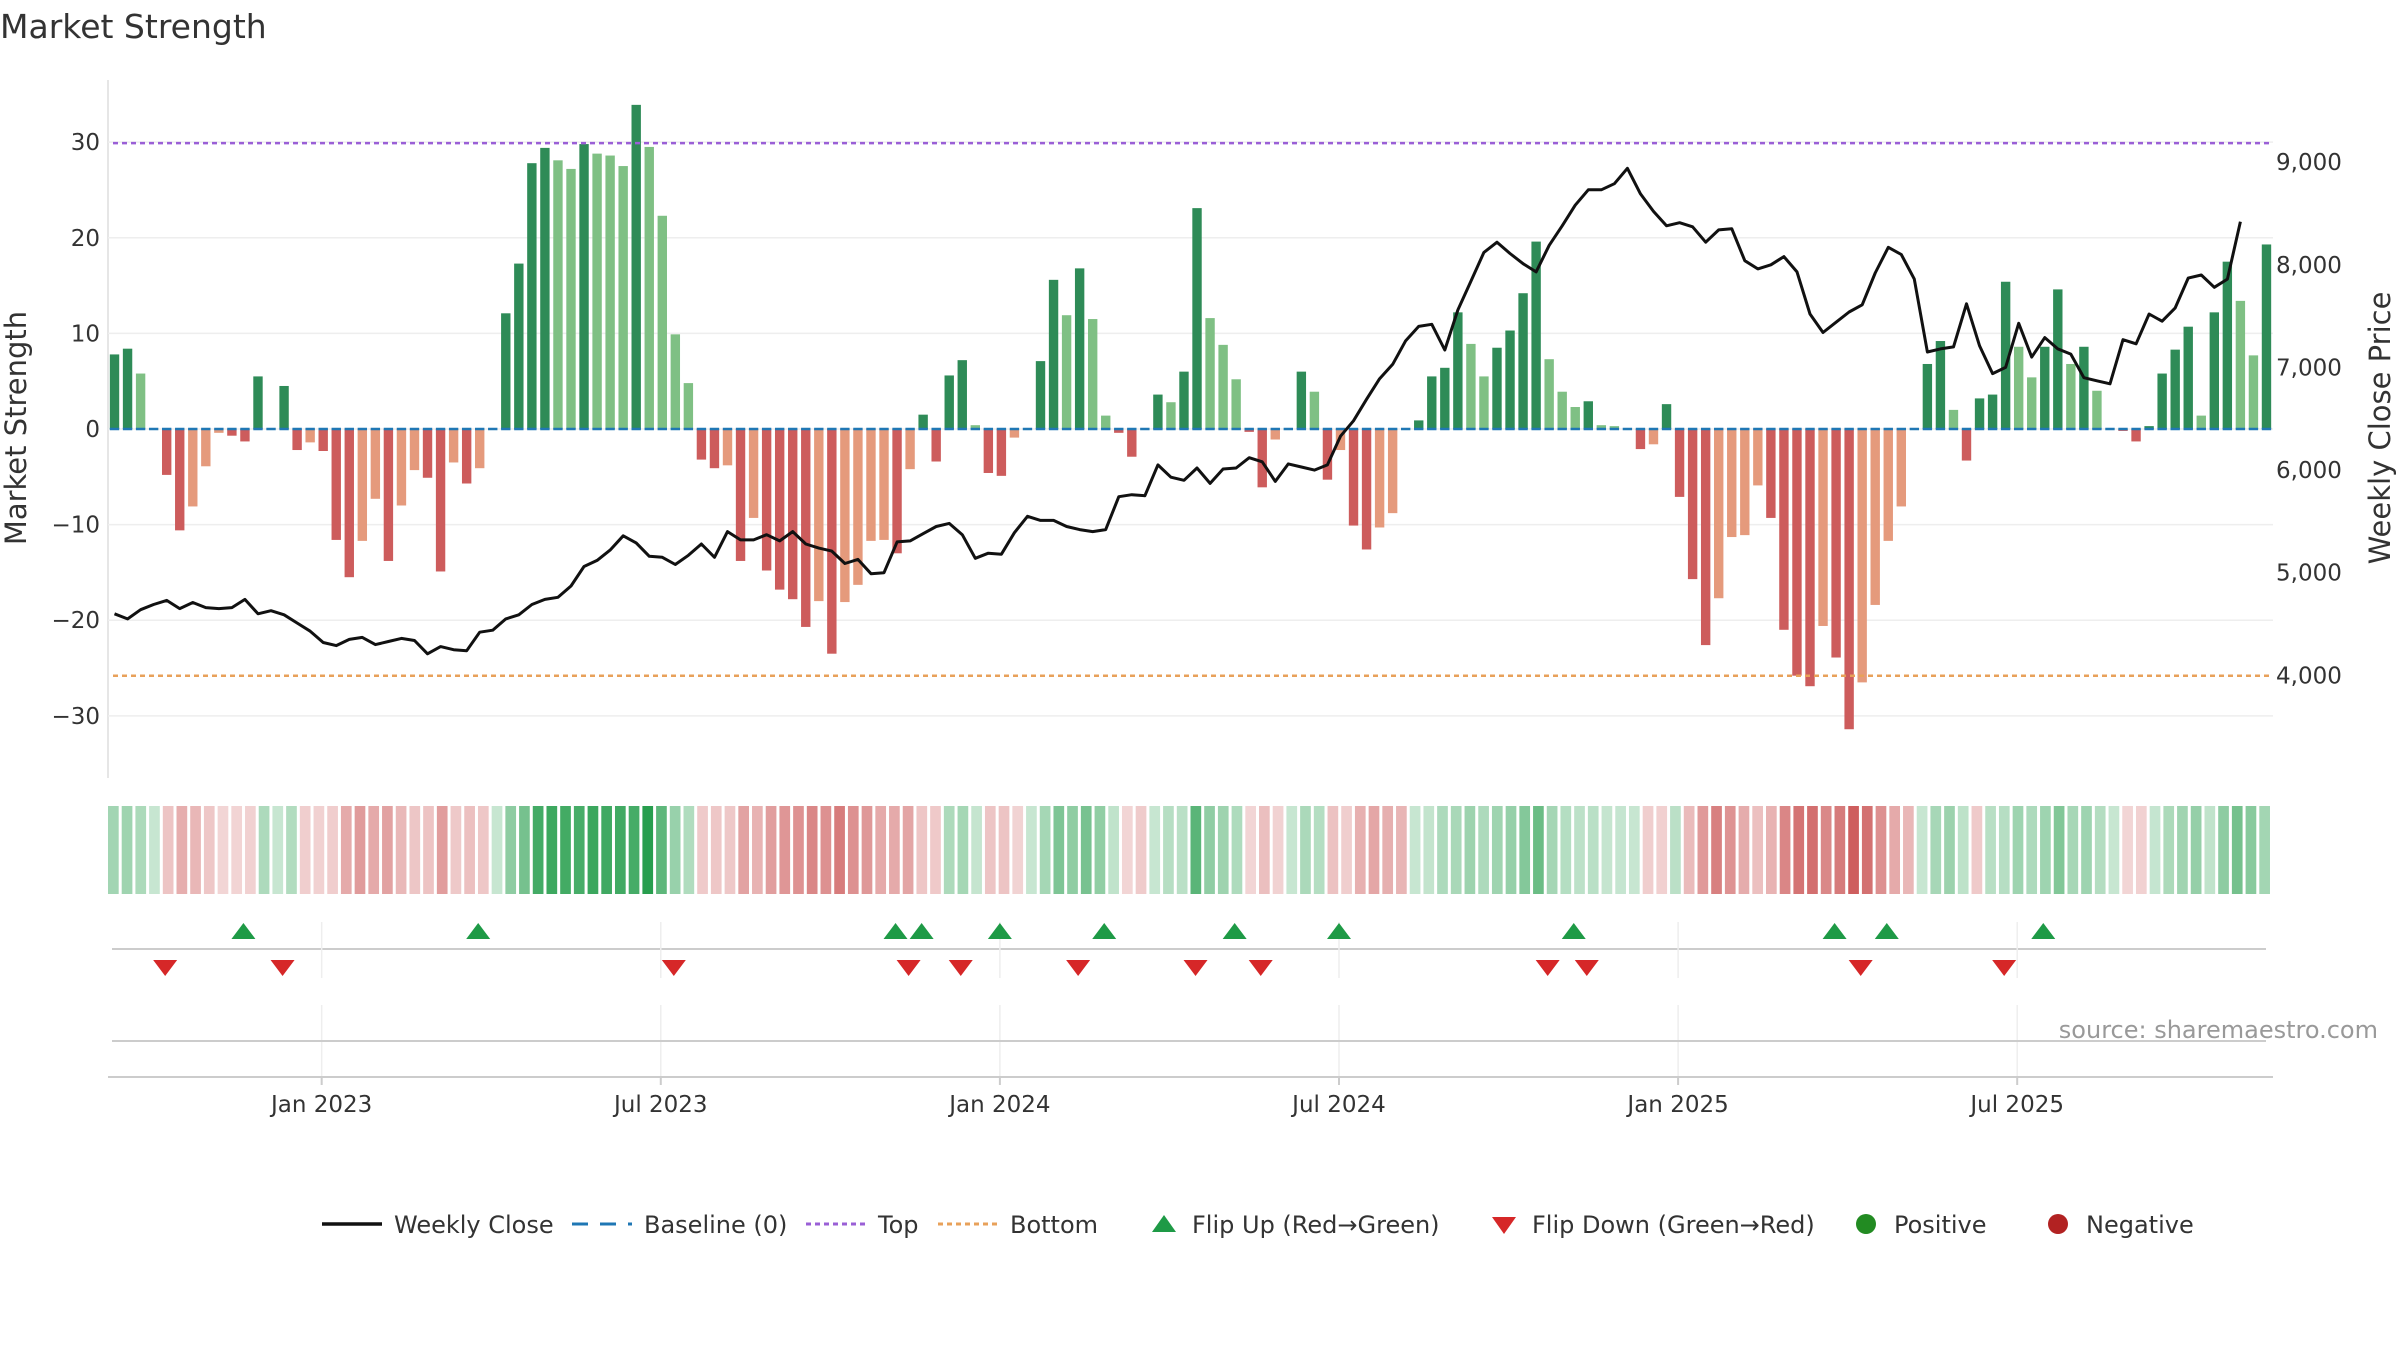 This screenshot has height=1350, width=2400. Describe the element at coordinates (2043, 931) in the screenshot. I see `flip-up-marker` at that location.